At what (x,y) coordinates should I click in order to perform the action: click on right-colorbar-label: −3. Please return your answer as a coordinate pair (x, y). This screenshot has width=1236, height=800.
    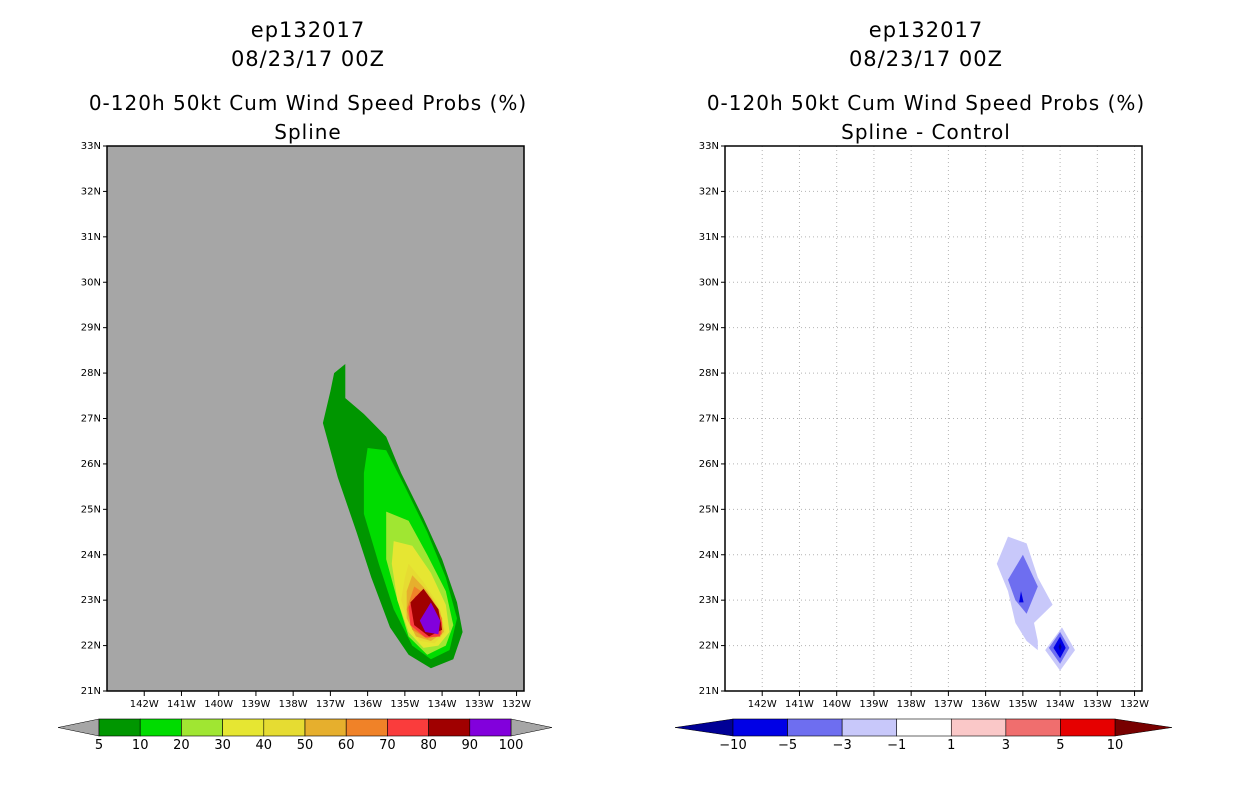
    Looking at the image, I should click on (842, 745).